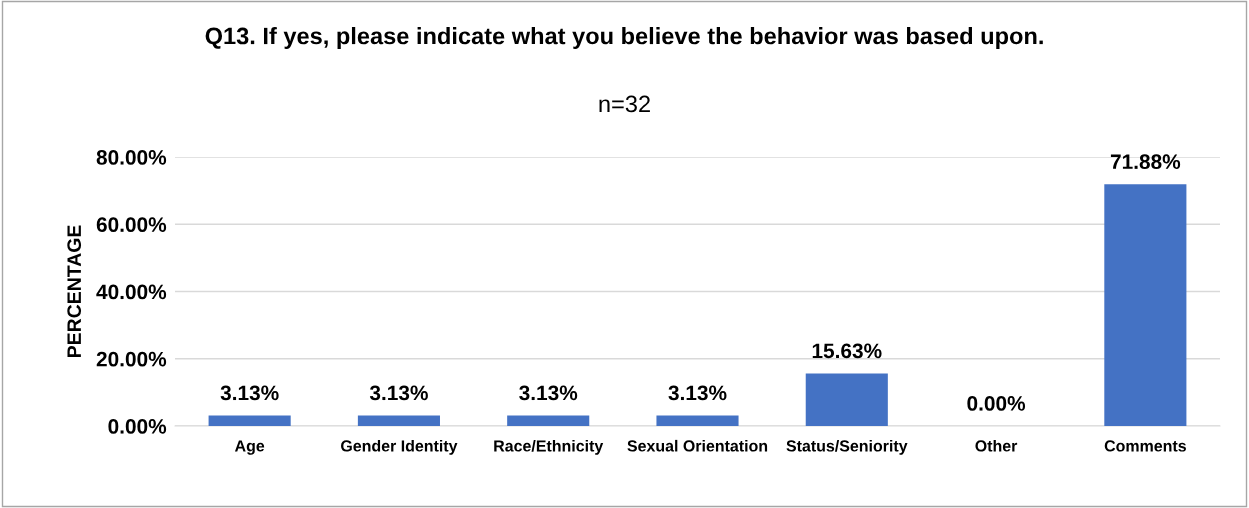 The image size is (1249, 508). Describe the element at coordinates (549, 447) in the screenshot. I see `x-tick-label: Race/Ethnicity` at that location.